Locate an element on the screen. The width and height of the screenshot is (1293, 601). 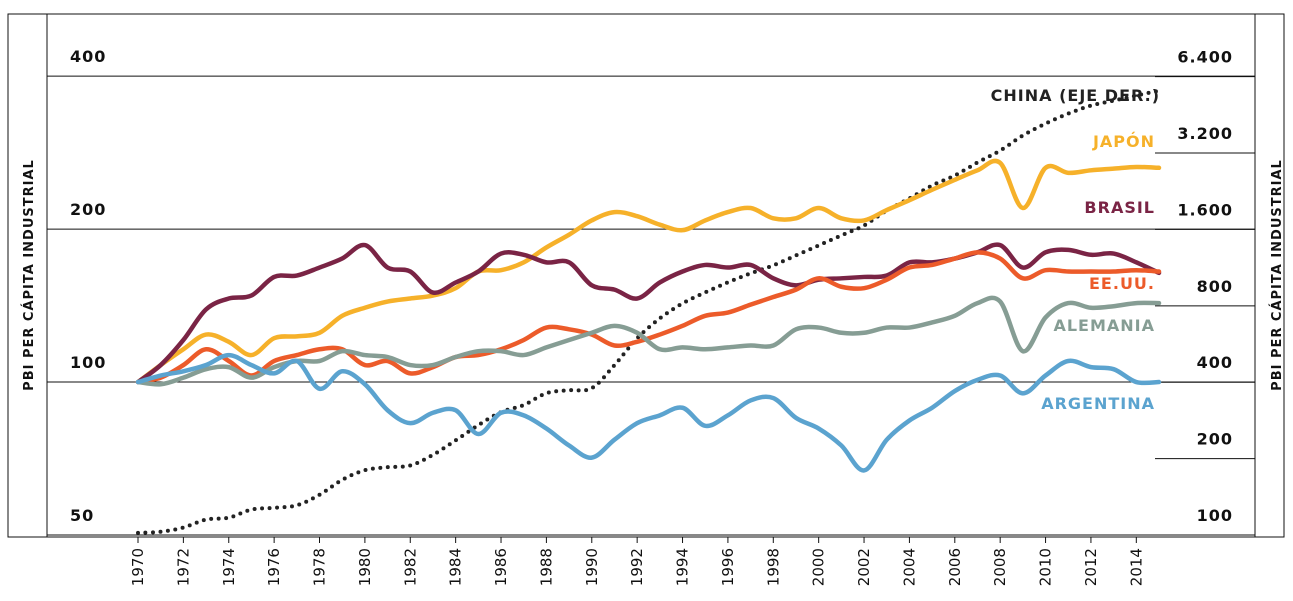
x-tick-label: 2006 is located at coordinates (955, 567).